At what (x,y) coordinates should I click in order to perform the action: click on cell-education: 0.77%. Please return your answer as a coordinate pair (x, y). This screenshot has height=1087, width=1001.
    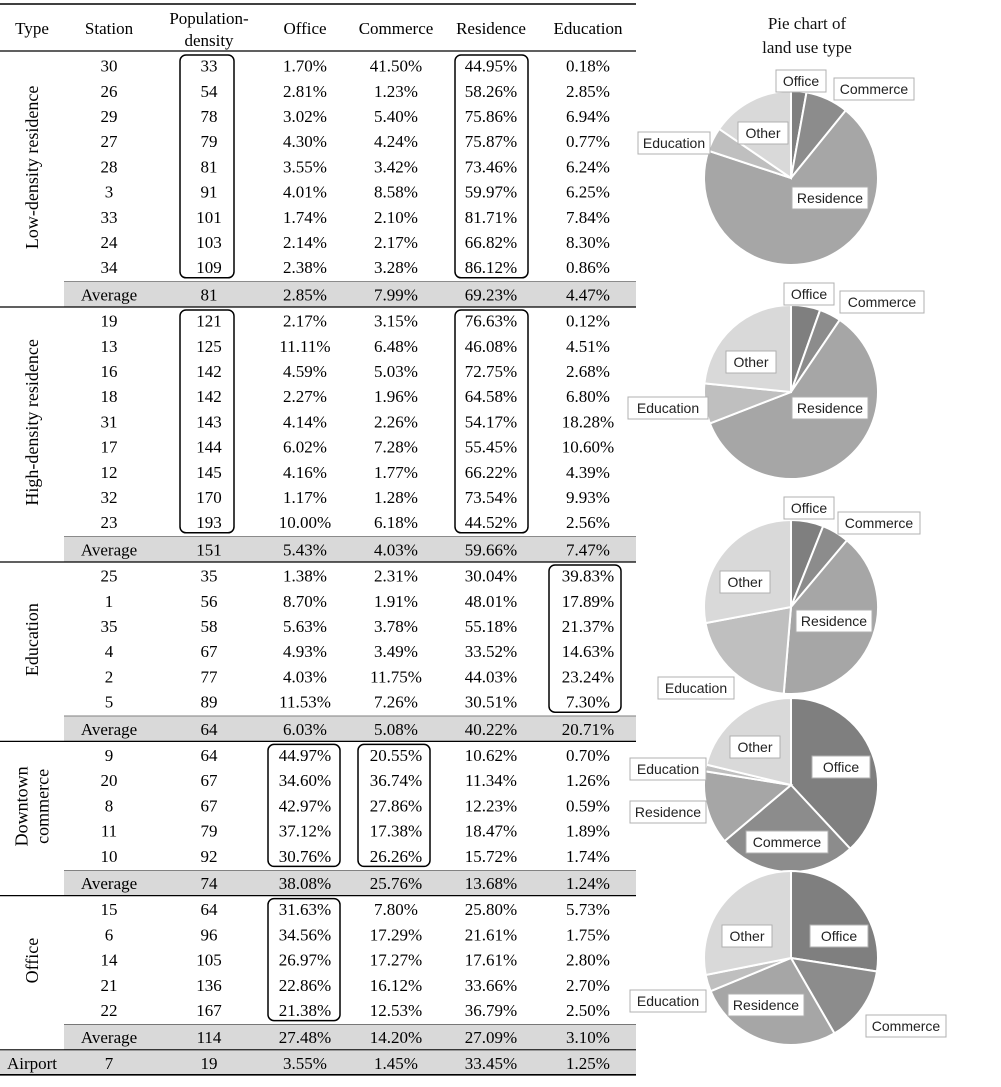
    Looking at the image, I should click on (588, 141).